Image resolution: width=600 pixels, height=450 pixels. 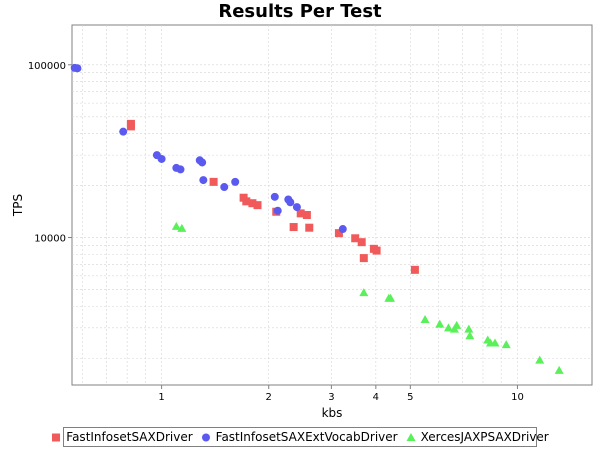 What do you see at coordinates (410, 397) in the screenshot?
I see `x-tick-label: 5` at bounding box center [410, 397].